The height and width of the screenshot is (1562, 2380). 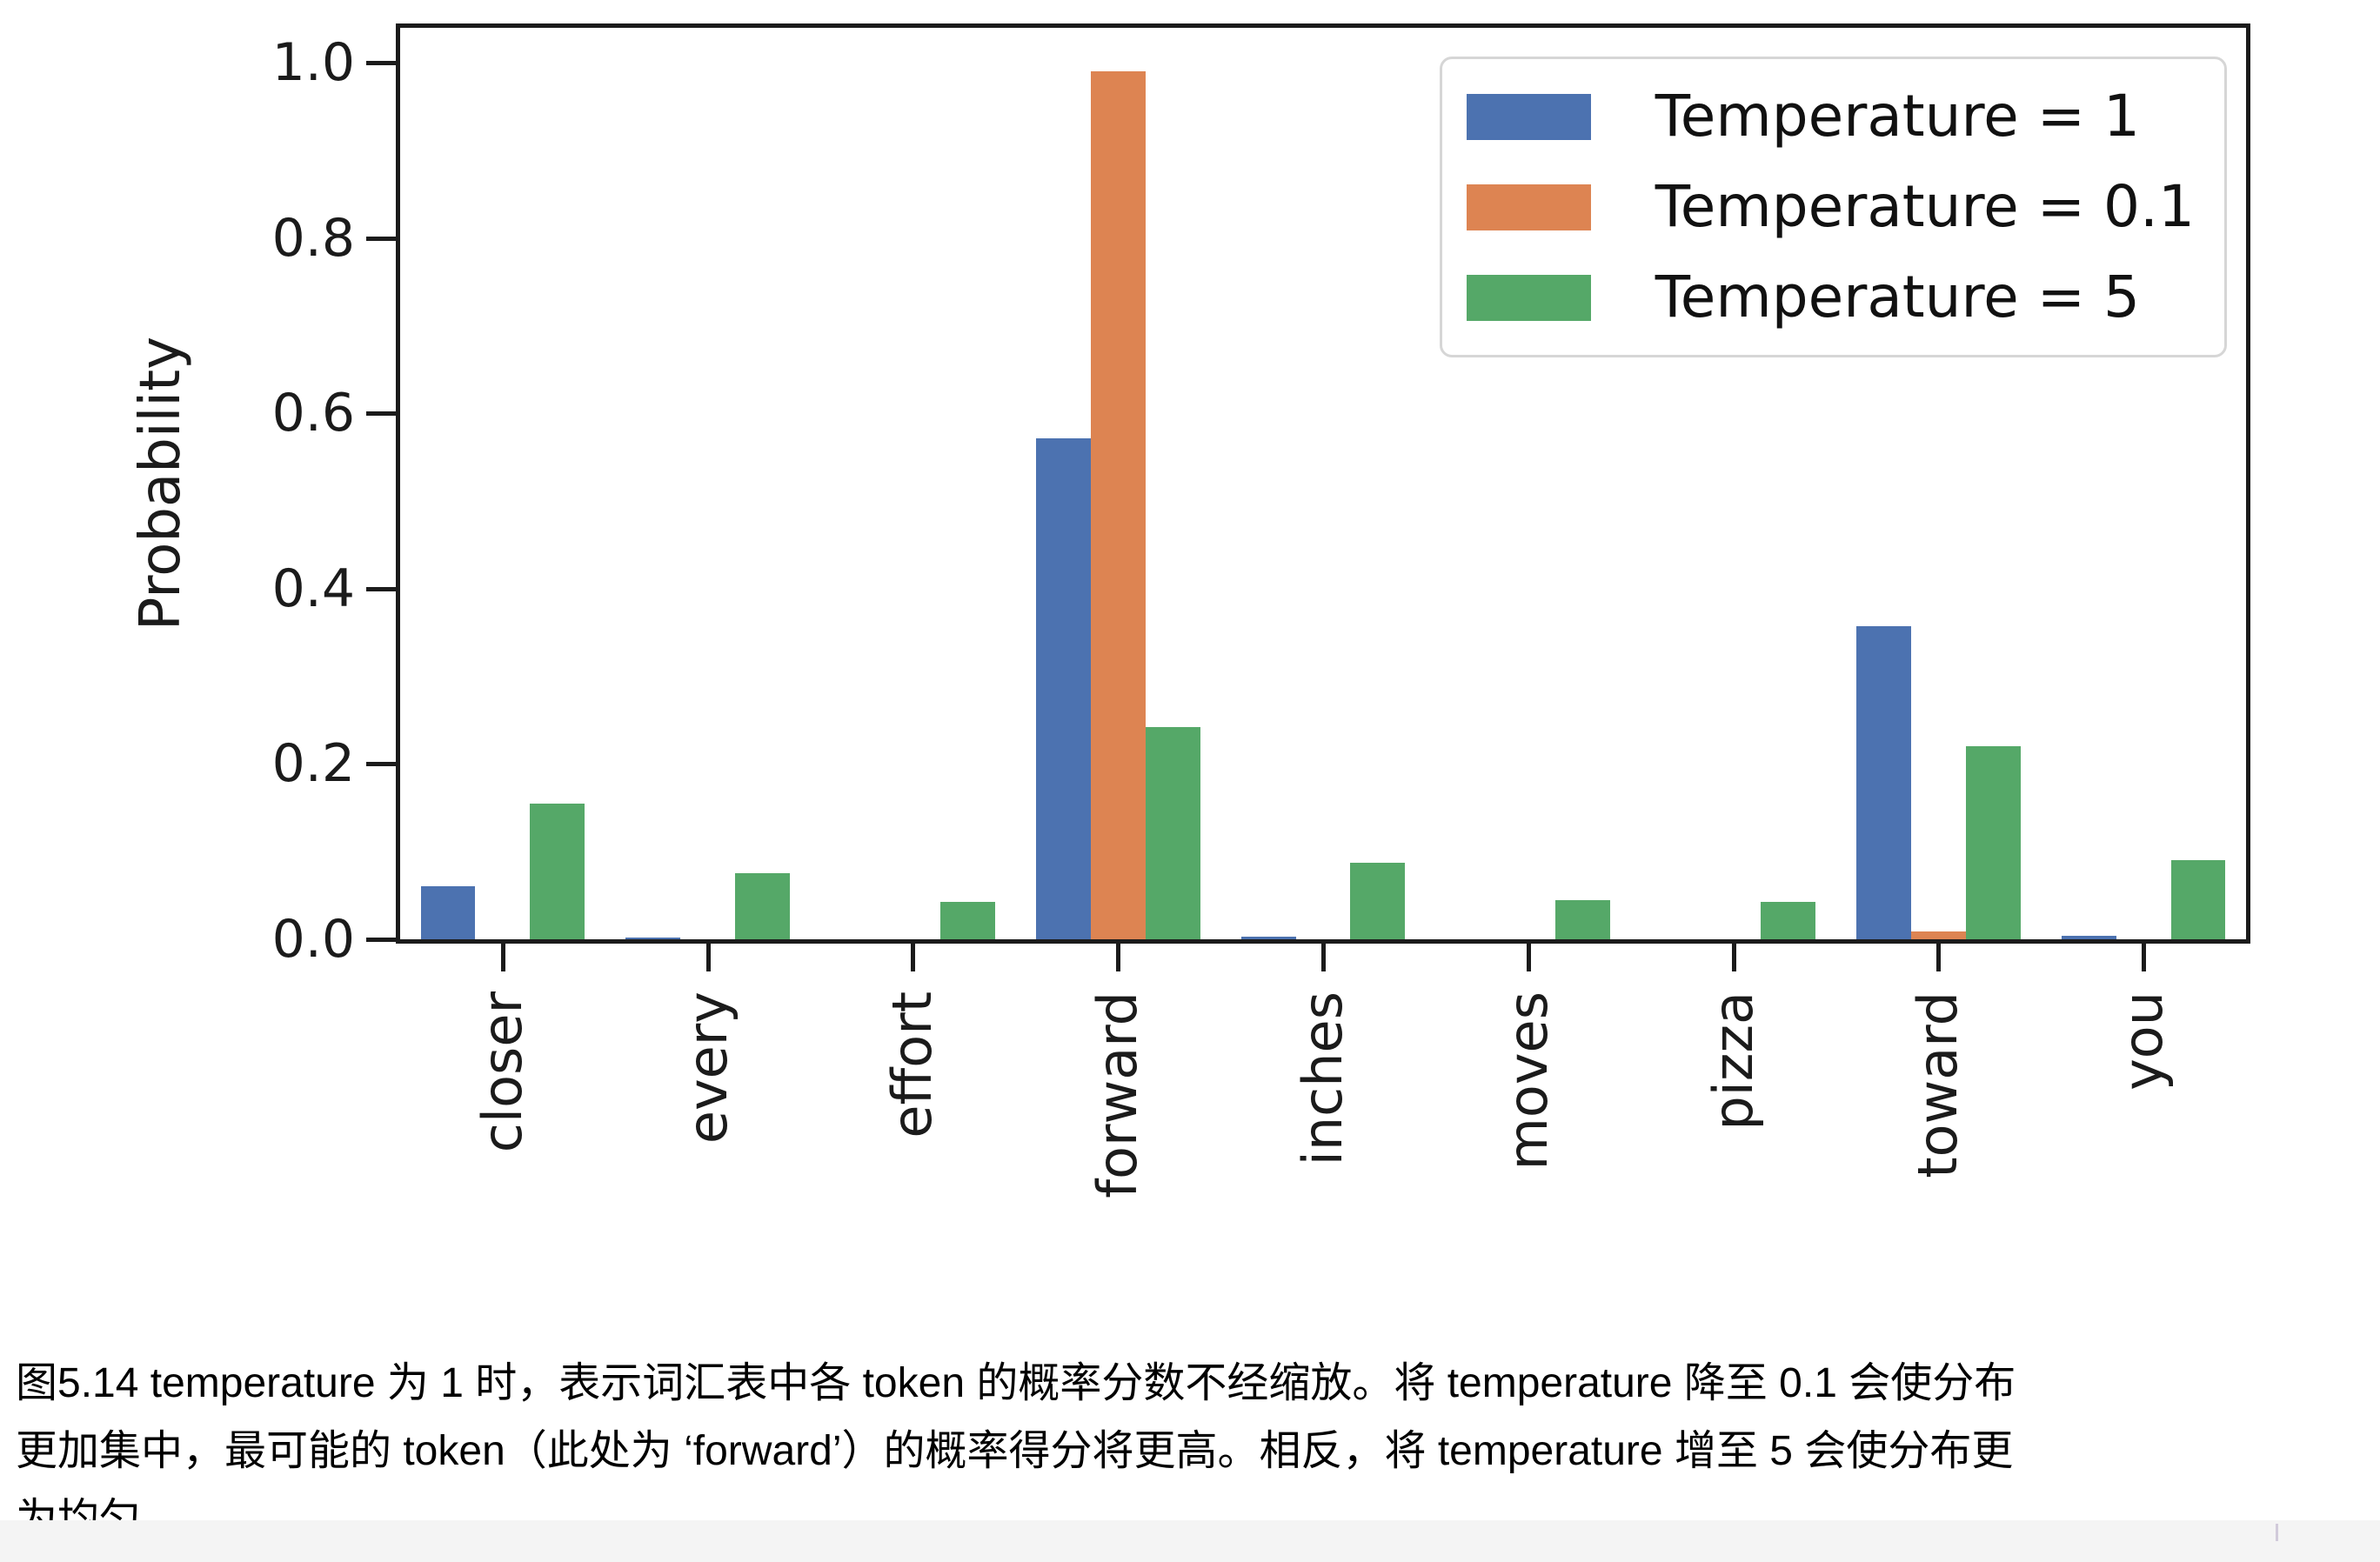 I want to click on bar-effort-series3, so click(x=967, y=920).